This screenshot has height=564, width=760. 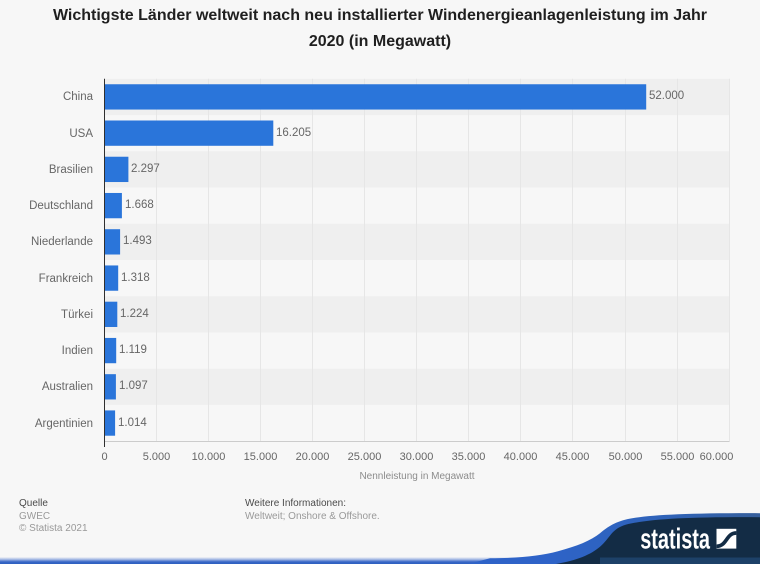 What do you see at coordinates (675, 539) in the screenshot?
I see `svg-text: statista` at bounding box center [675, 539].